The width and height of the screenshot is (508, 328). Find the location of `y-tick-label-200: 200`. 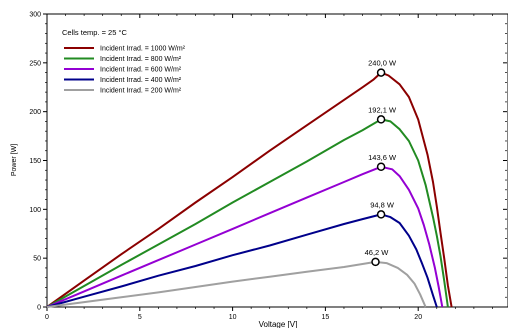

y-tick-label-200: 200 is located at coordinates (35, 112).